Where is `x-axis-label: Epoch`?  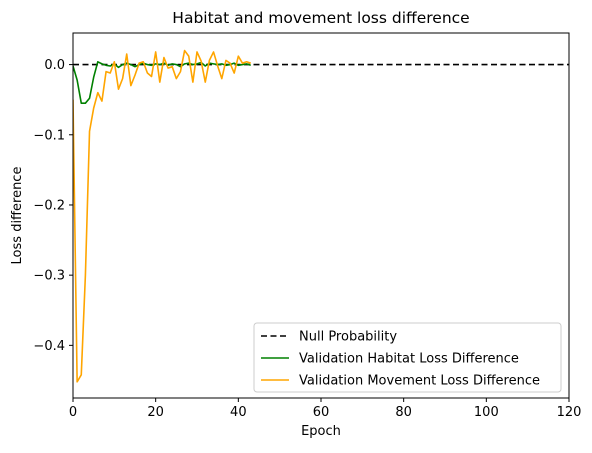 x-axis-label: Epoch is located at coordinates (321, 431).